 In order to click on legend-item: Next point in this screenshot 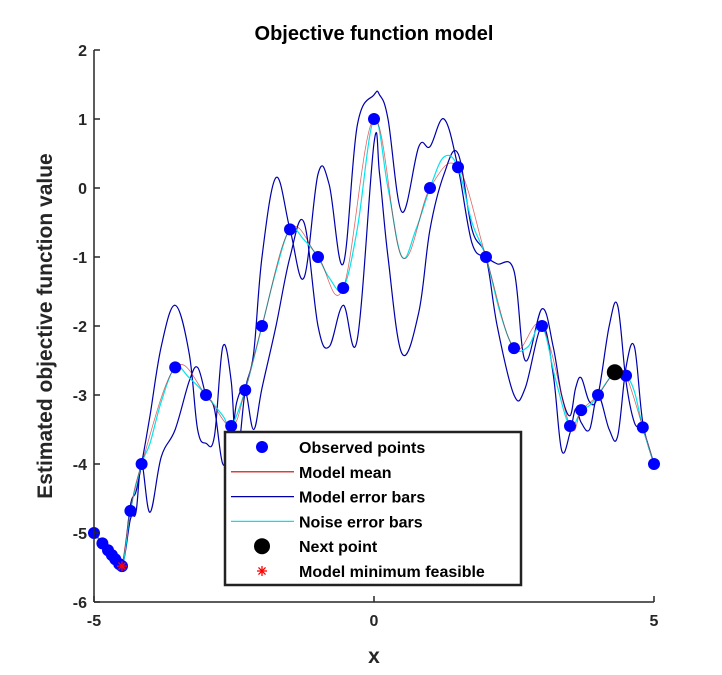, I will do `click(316, 547)`.